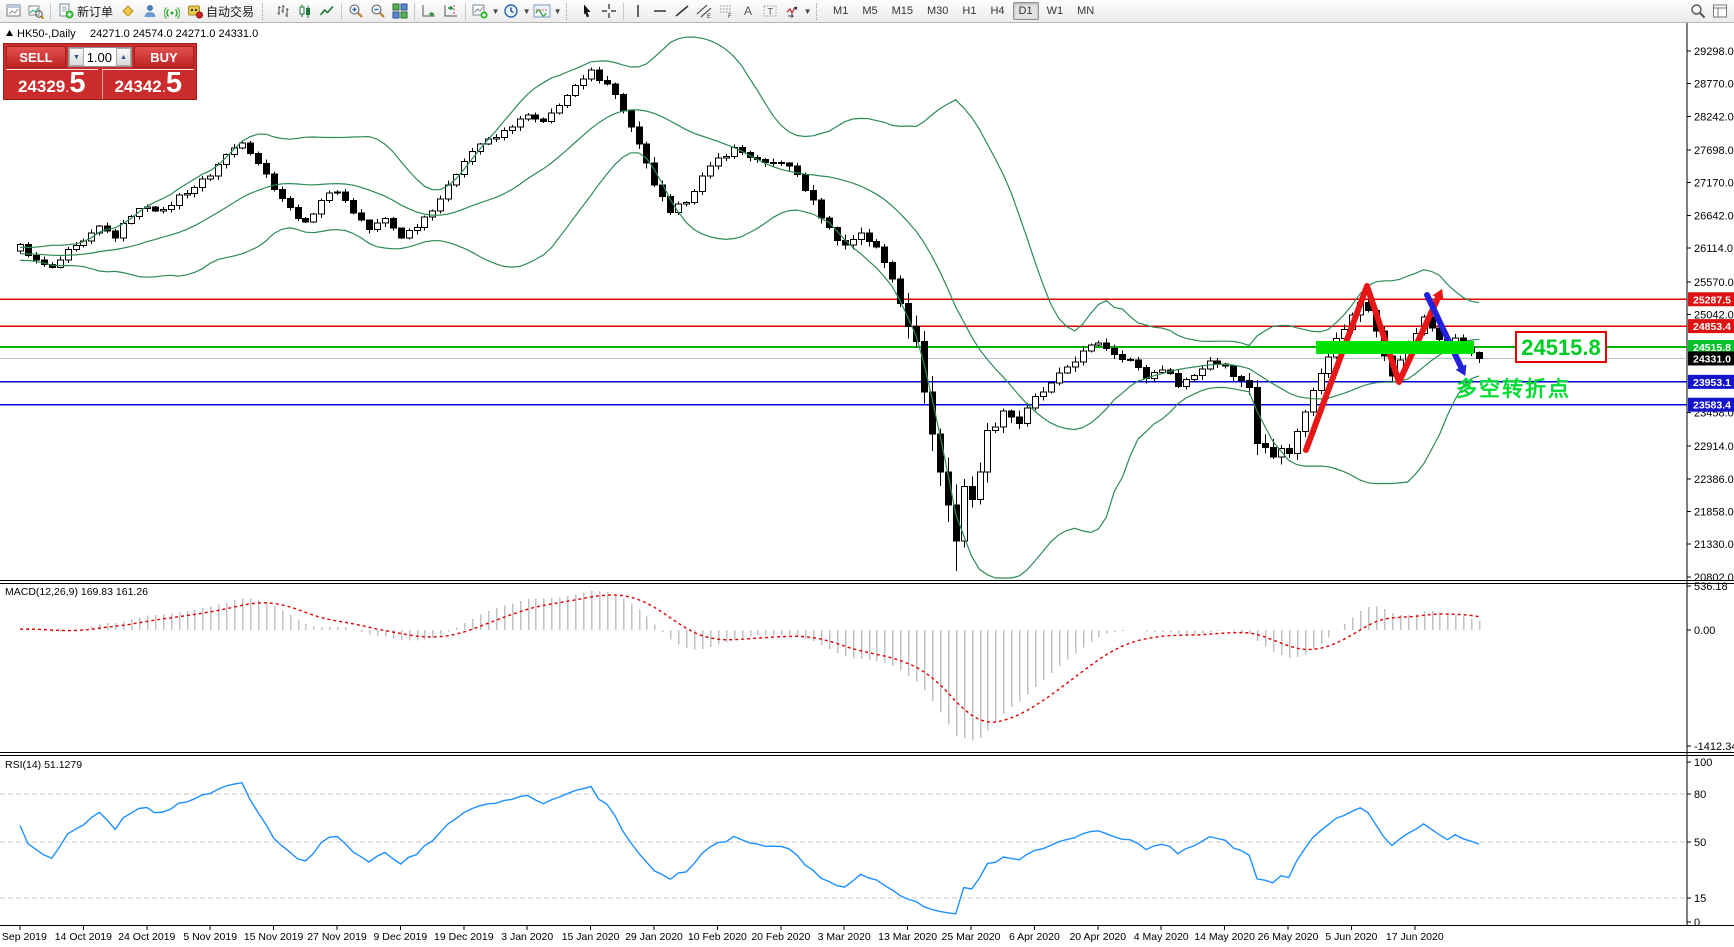  Describe the element at coordinates (95, 11) in the screenshot. I see `new-order-label: 新订单` at that location.